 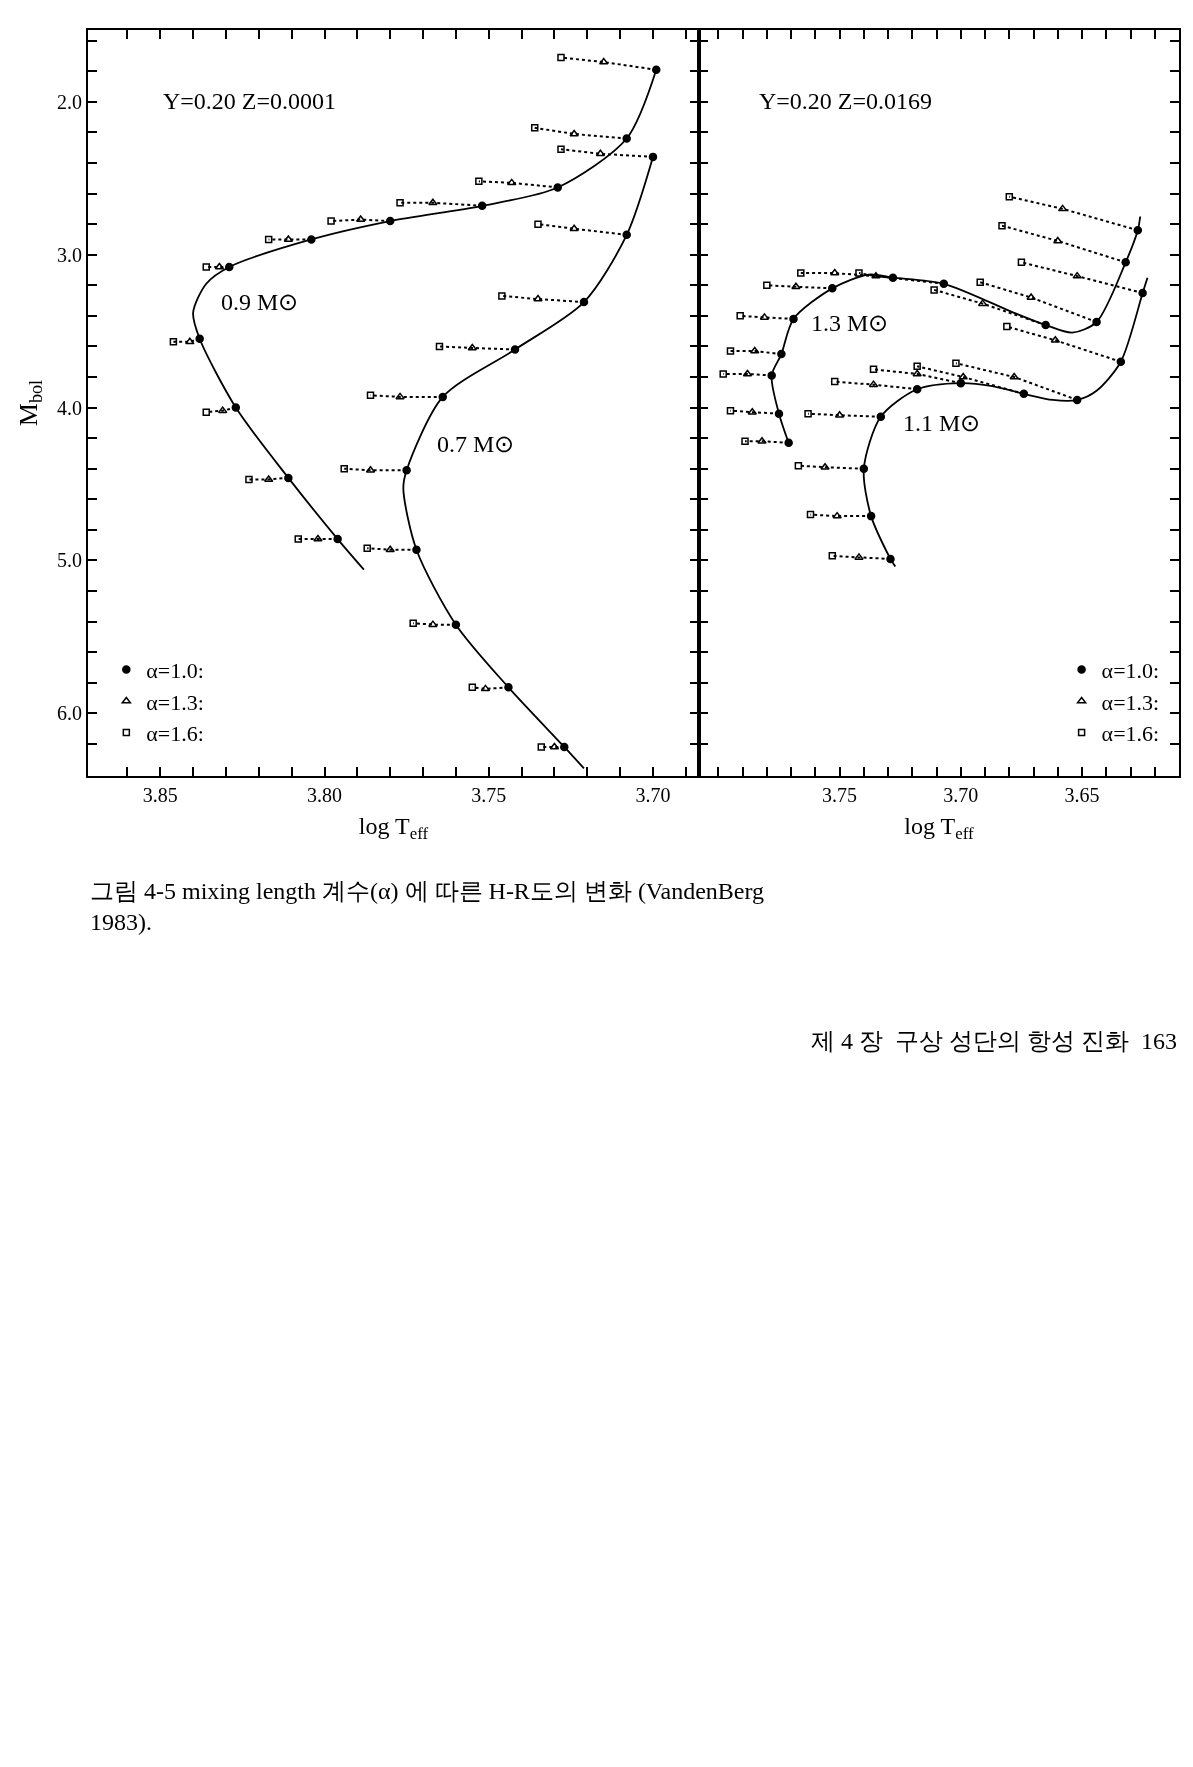 I want to click on annotation: 0.7 M⊙, so click(x=476, y=444).